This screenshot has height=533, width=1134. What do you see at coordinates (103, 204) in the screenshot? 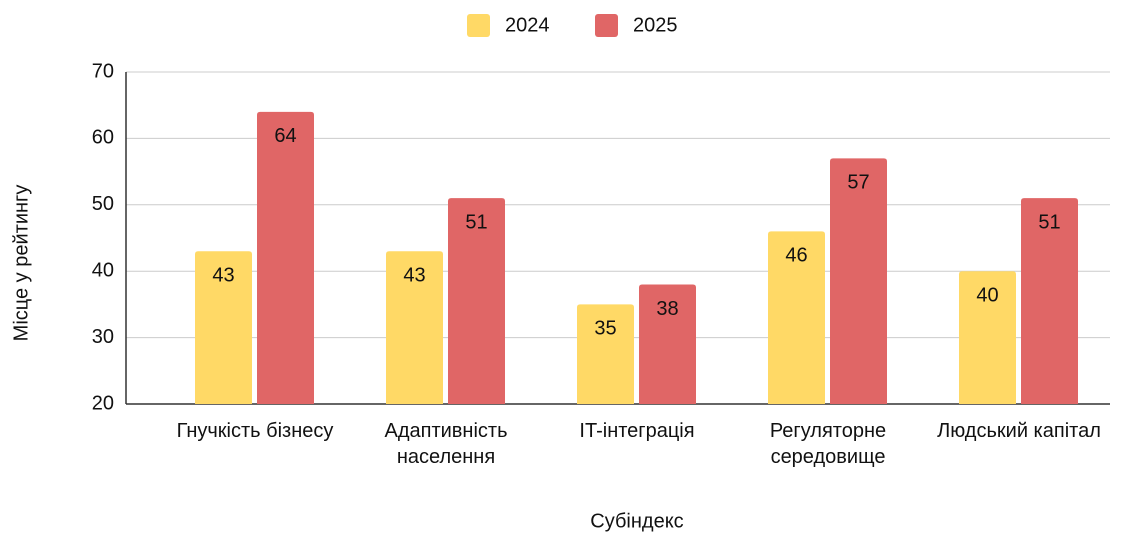
I see `y-tick-label: 50` at bounding box center [103, 204].